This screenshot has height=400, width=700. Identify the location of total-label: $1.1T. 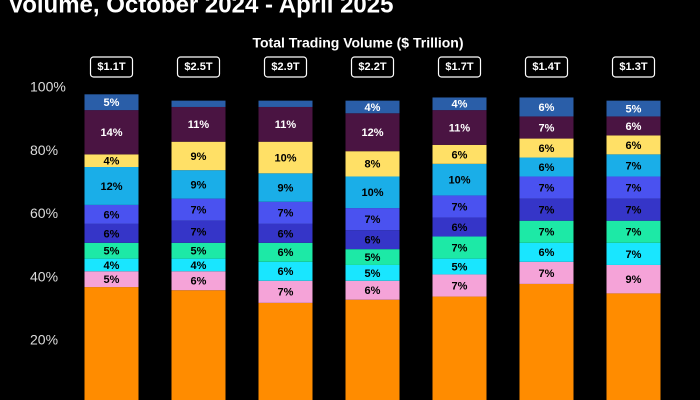
(111, 67).